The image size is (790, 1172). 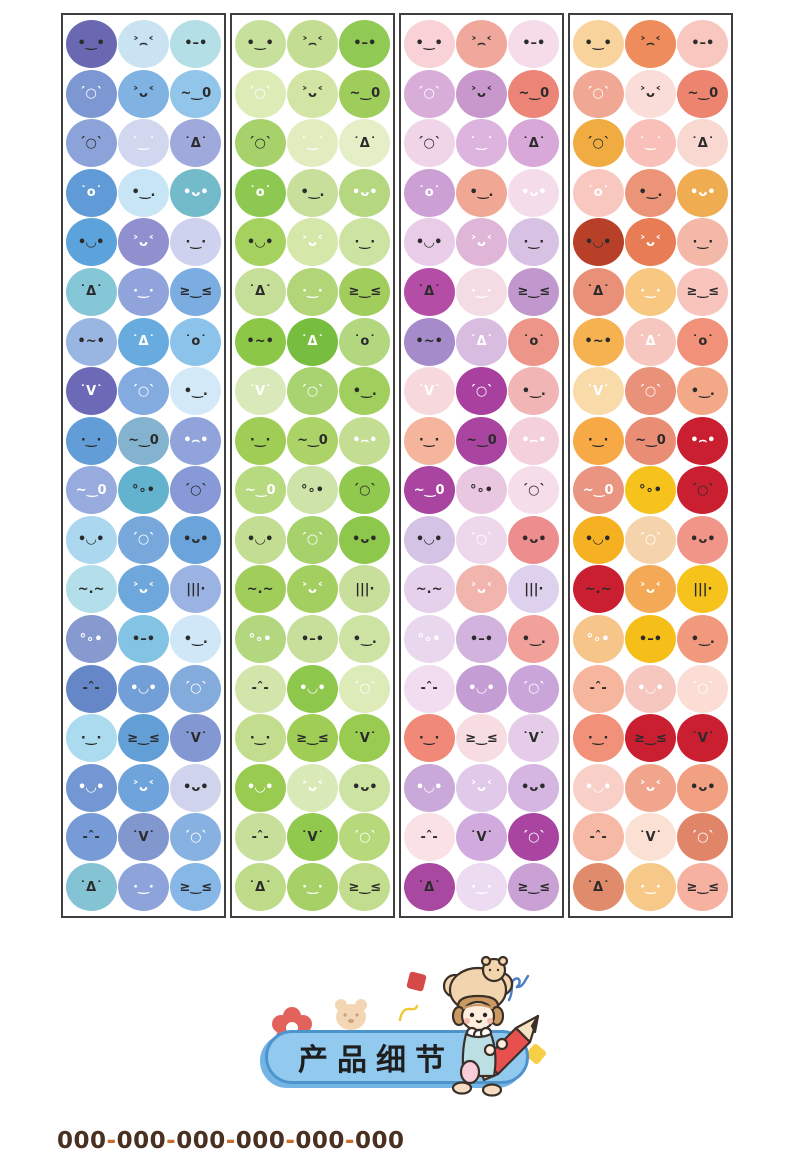 I want to click on sticker-face: •⌢•, so click(x=196, y=440).